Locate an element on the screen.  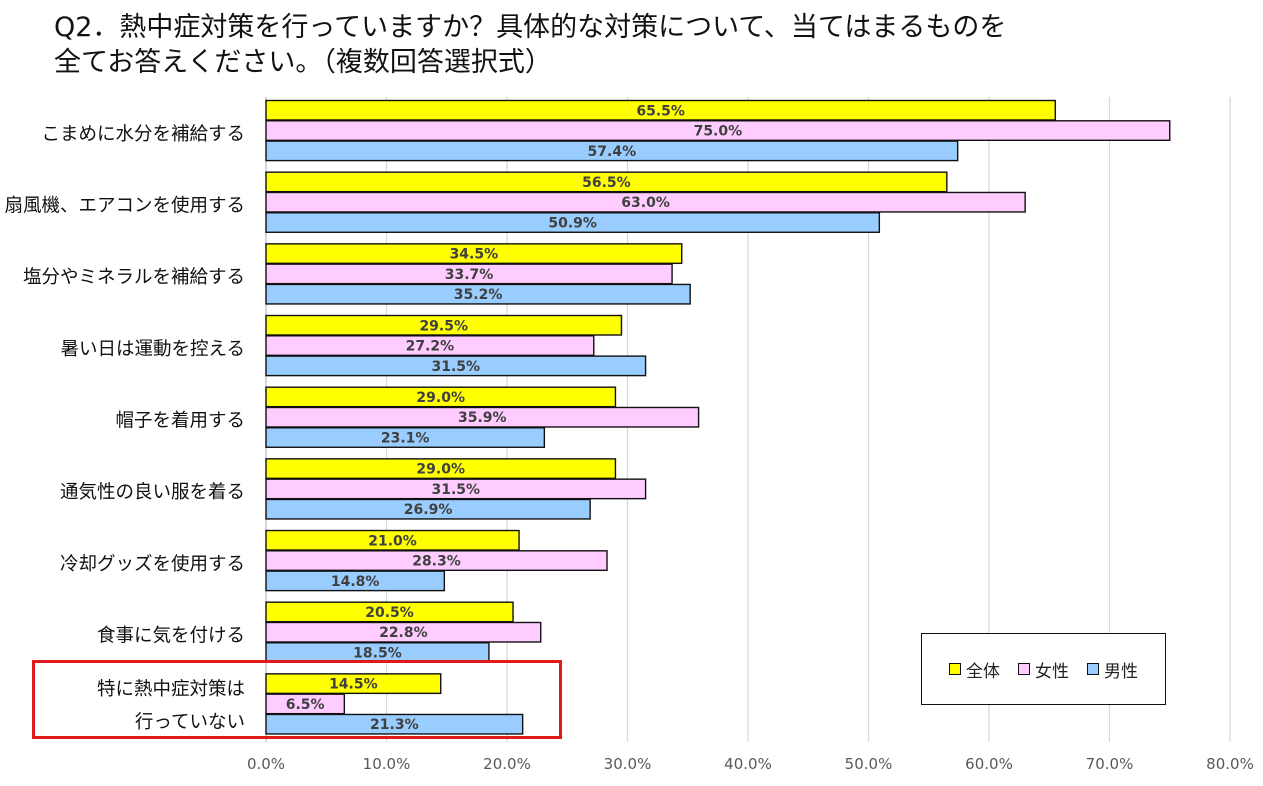
x-tick-label: 0.0% is located at coordinates (266, 764).